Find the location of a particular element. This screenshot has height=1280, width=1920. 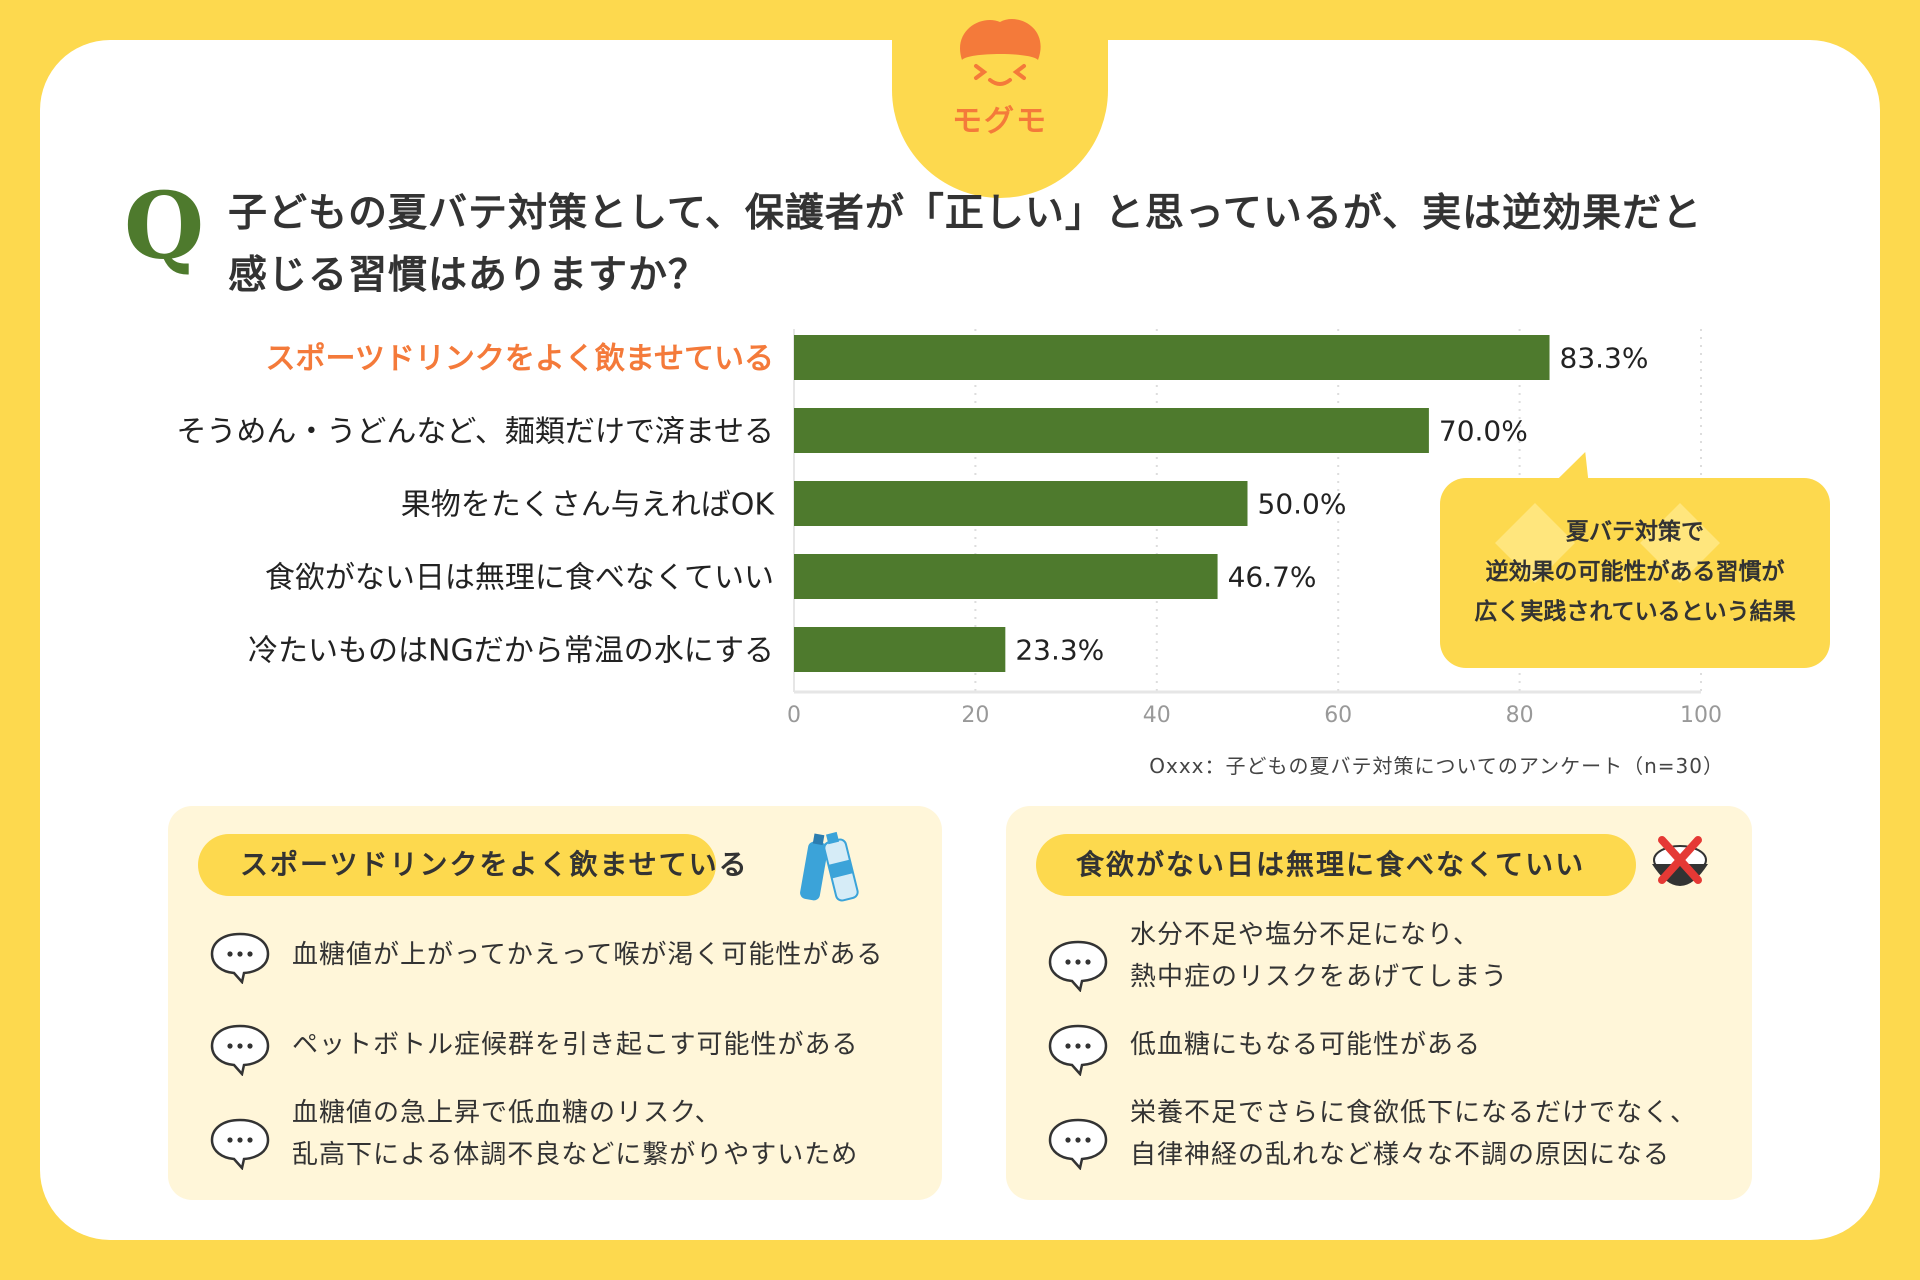

list-item-line: 熱中症のリスクをあげてしまう is located at coordinates (1319, 977).